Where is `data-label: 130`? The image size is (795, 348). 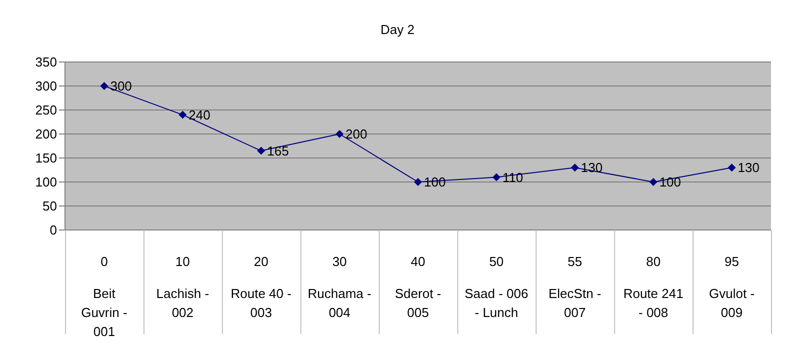
data-label: 130 is located at coordinates (749, 168).